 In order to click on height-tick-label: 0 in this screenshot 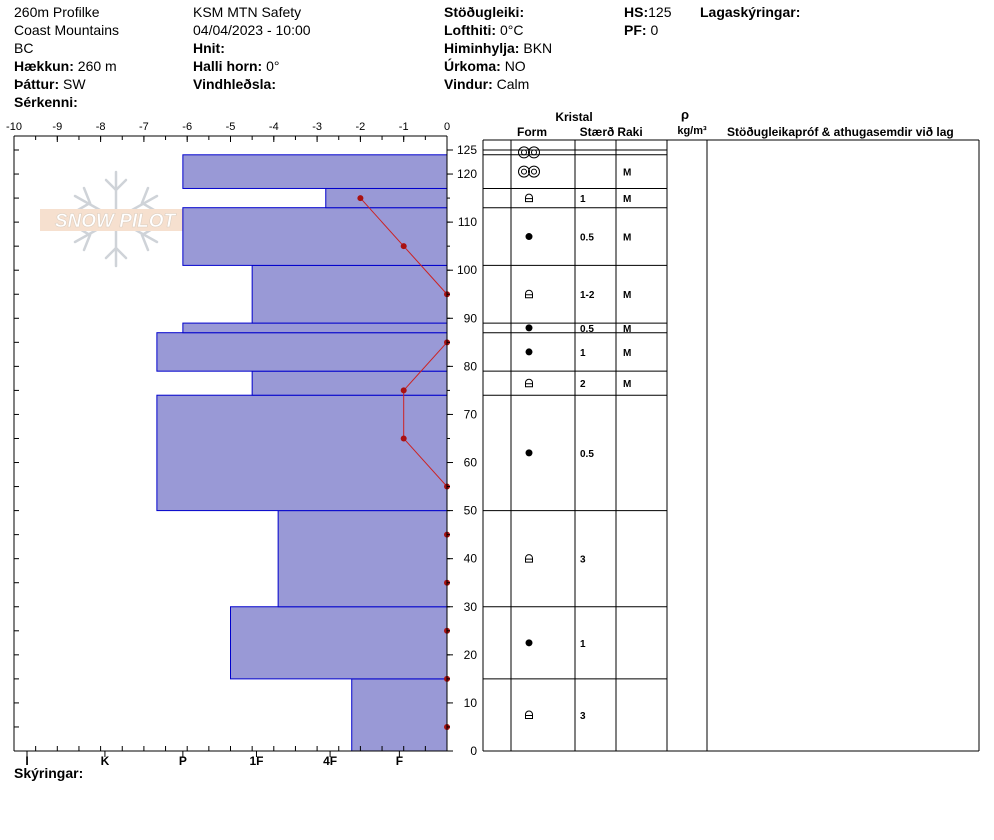, I will do `click(473, 751)`.